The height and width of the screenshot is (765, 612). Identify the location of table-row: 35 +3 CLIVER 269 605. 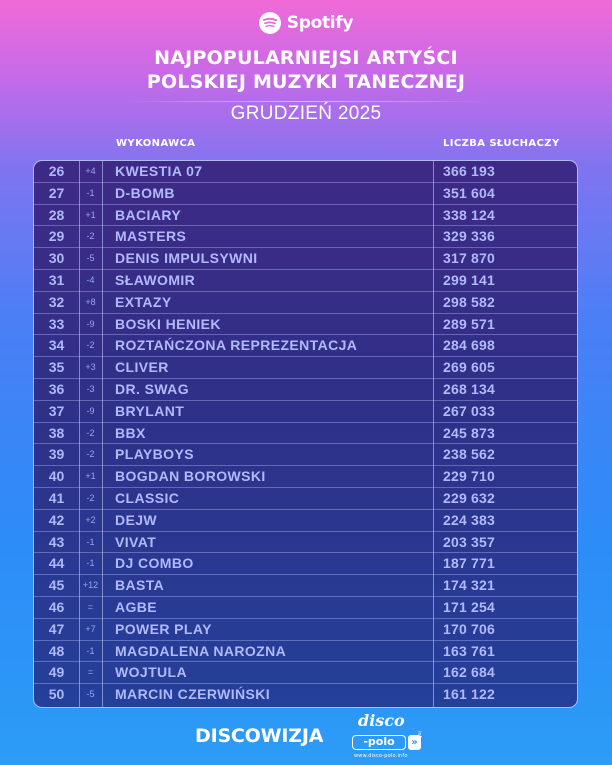
(305, 368).